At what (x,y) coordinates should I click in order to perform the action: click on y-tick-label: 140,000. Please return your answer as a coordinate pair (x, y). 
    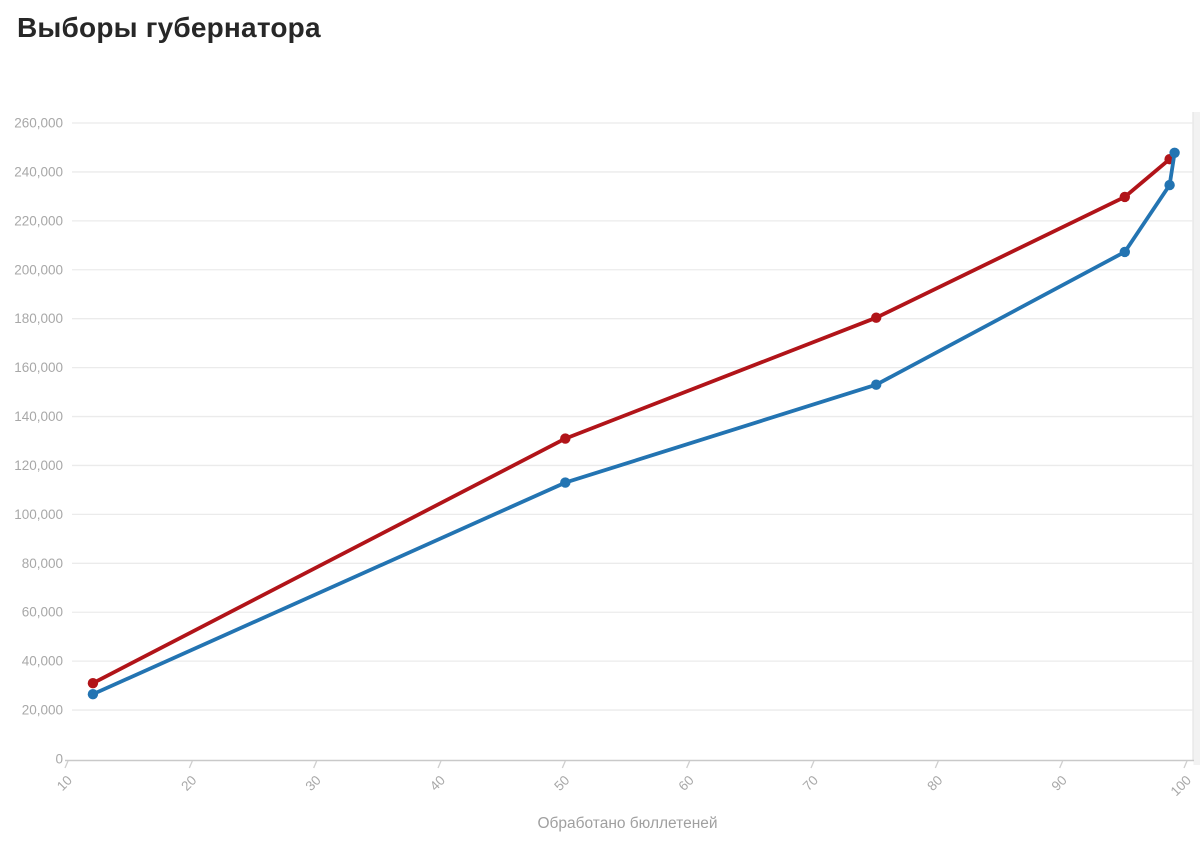
    Looking at the image, I should click on (38, 416).